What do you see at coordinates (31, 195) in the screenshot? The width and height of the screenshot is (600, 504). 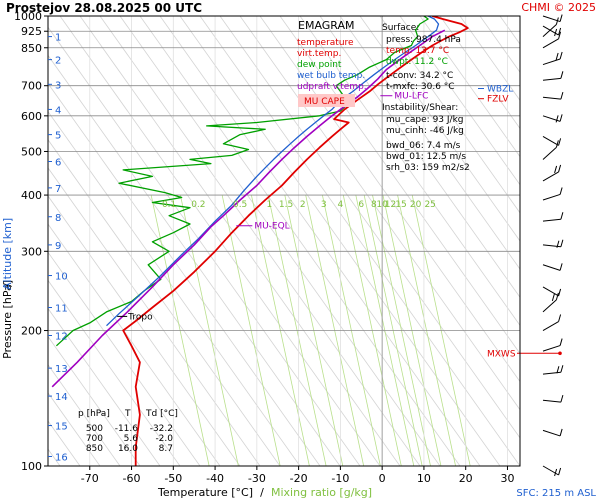 I see `y-tick-label: 400` at bounding box center [31, 195].